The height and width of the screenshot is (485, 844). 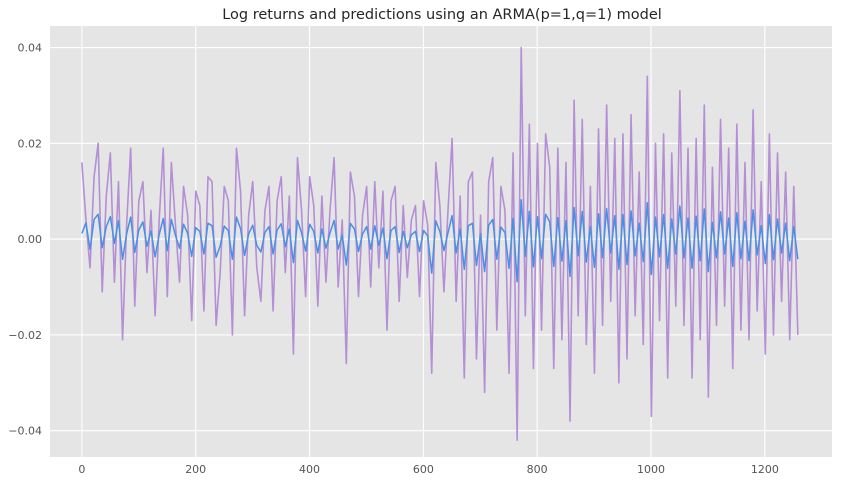 What do you see at coordinates (30, 143) in the screenshot?
I see `y-tick-label: 0.02` at bounding box center [30, 143].